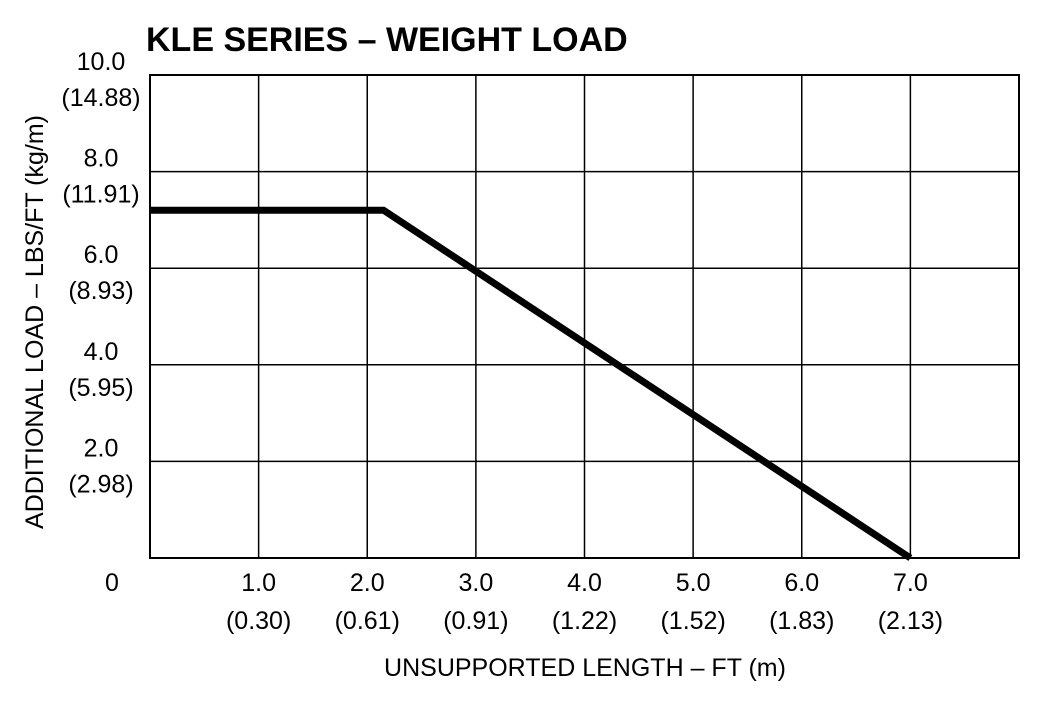 The image size is (1052, 710). I want to click on y-tick-label: 2.0, so click(101, 448).